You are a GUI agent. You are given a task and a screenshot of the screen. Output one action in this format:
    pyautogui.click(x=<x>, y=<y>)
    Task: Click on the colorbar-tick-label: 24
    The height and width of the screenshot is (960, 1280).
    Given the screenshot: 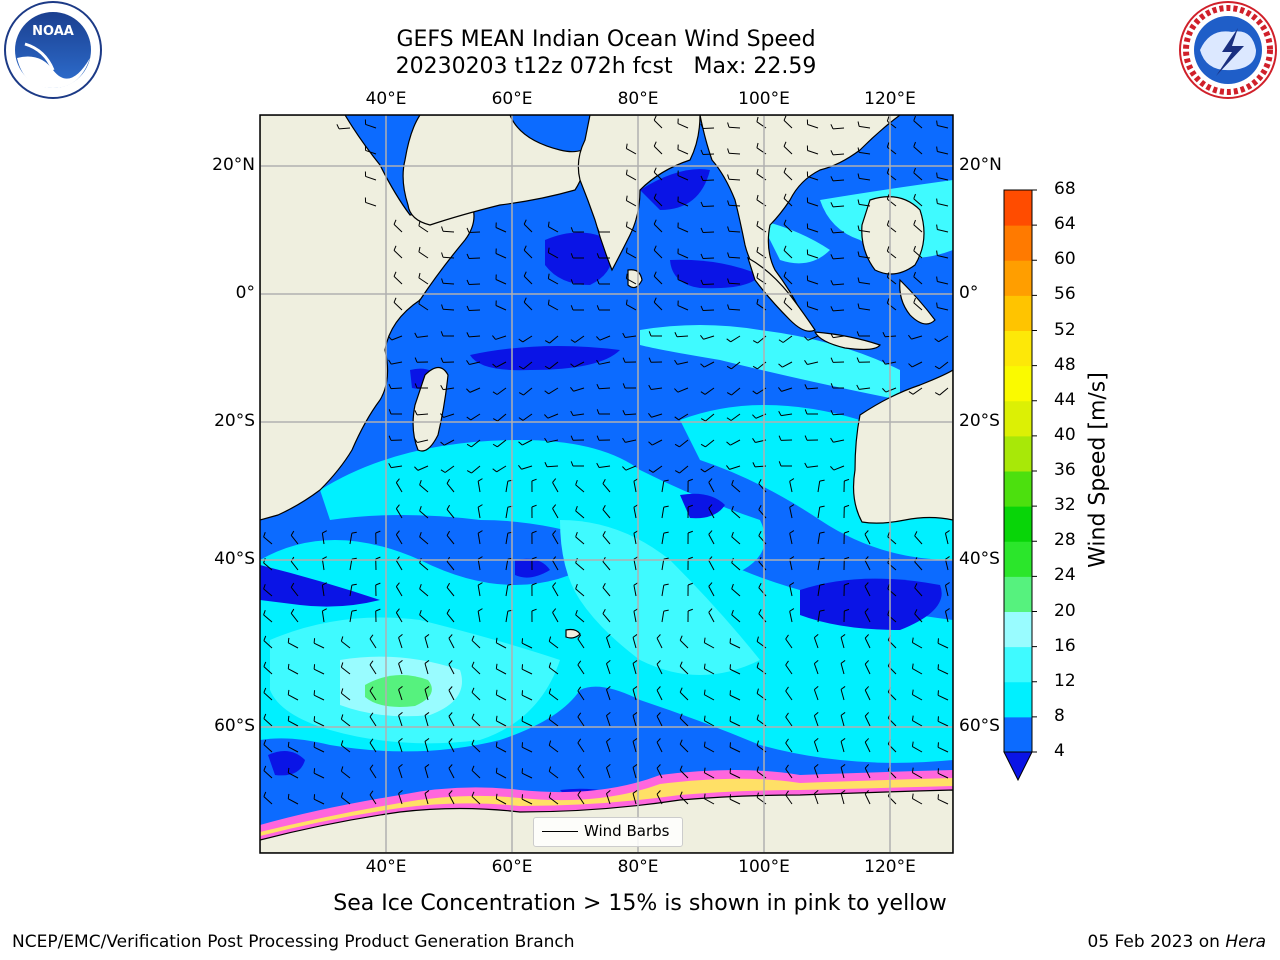 What is the action you would take?
    pyautogui.click(x=1065, y=575)
    